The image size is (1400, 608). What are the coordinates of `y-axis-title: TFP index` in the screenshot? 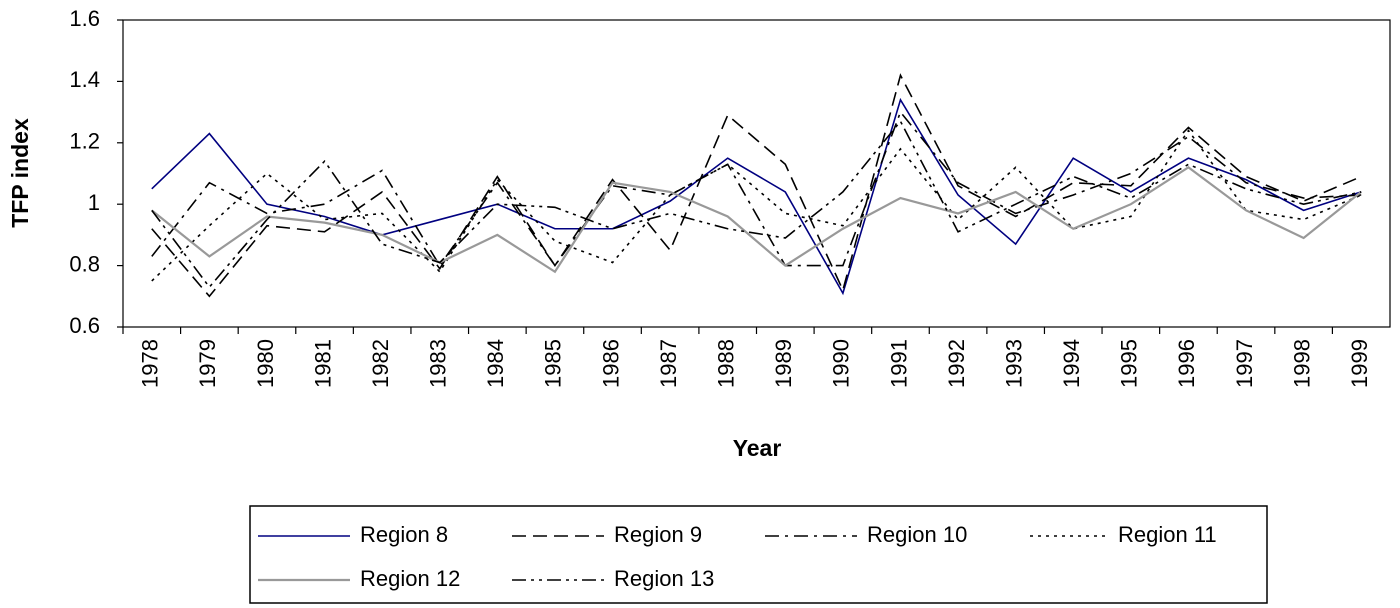 It's located at (20, 173).